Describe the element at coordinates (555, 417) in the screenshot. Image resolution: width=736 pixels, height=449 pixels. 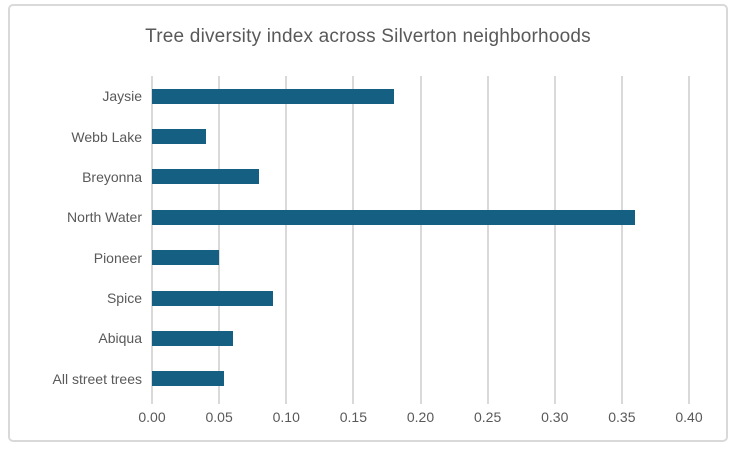
I see `x-tick-label: 0.30` at that location.